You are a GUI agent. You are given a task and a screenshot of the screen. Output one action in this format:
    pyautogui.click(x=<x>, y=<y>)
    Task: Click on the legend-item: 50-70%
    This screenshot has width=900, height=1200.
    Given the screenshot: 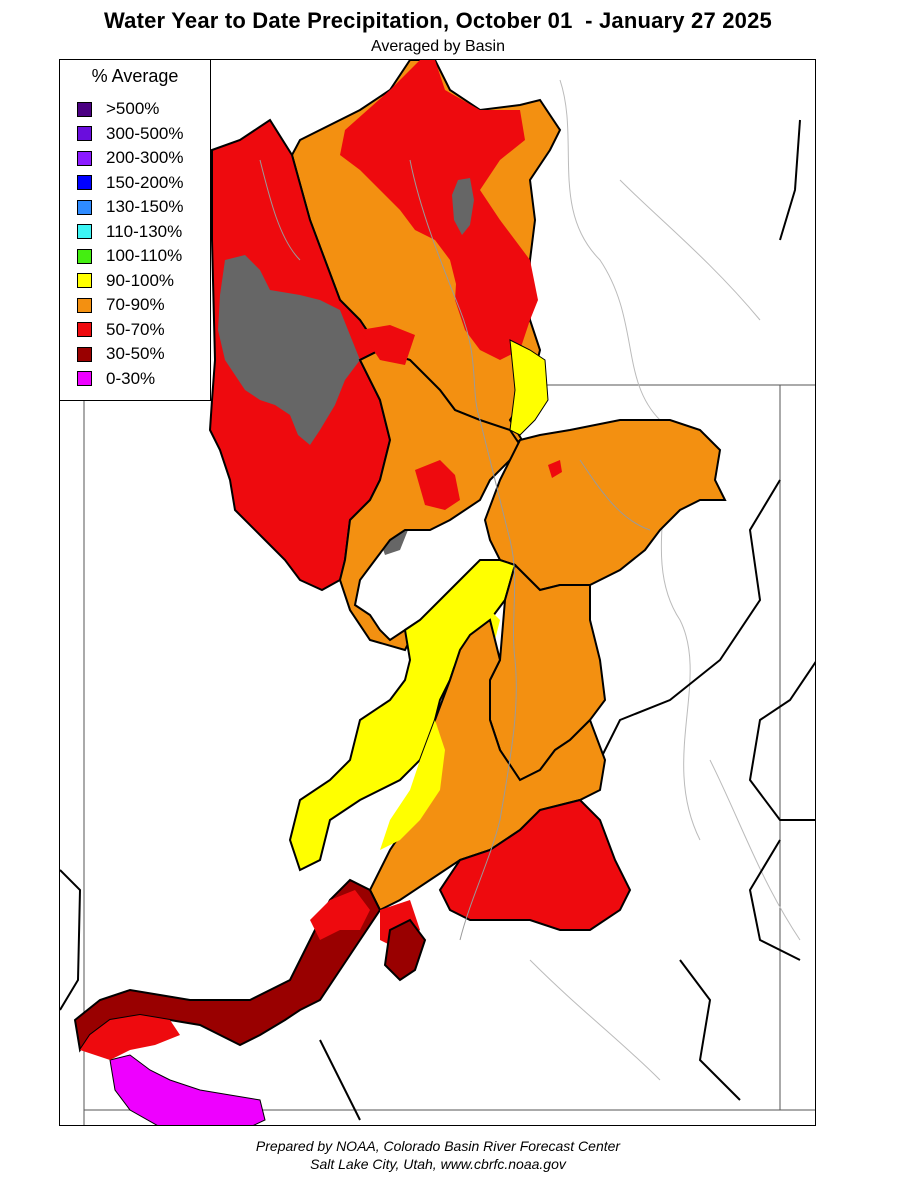 What is the action you would take?
    pyautogui.click(x=121, y=330)
    